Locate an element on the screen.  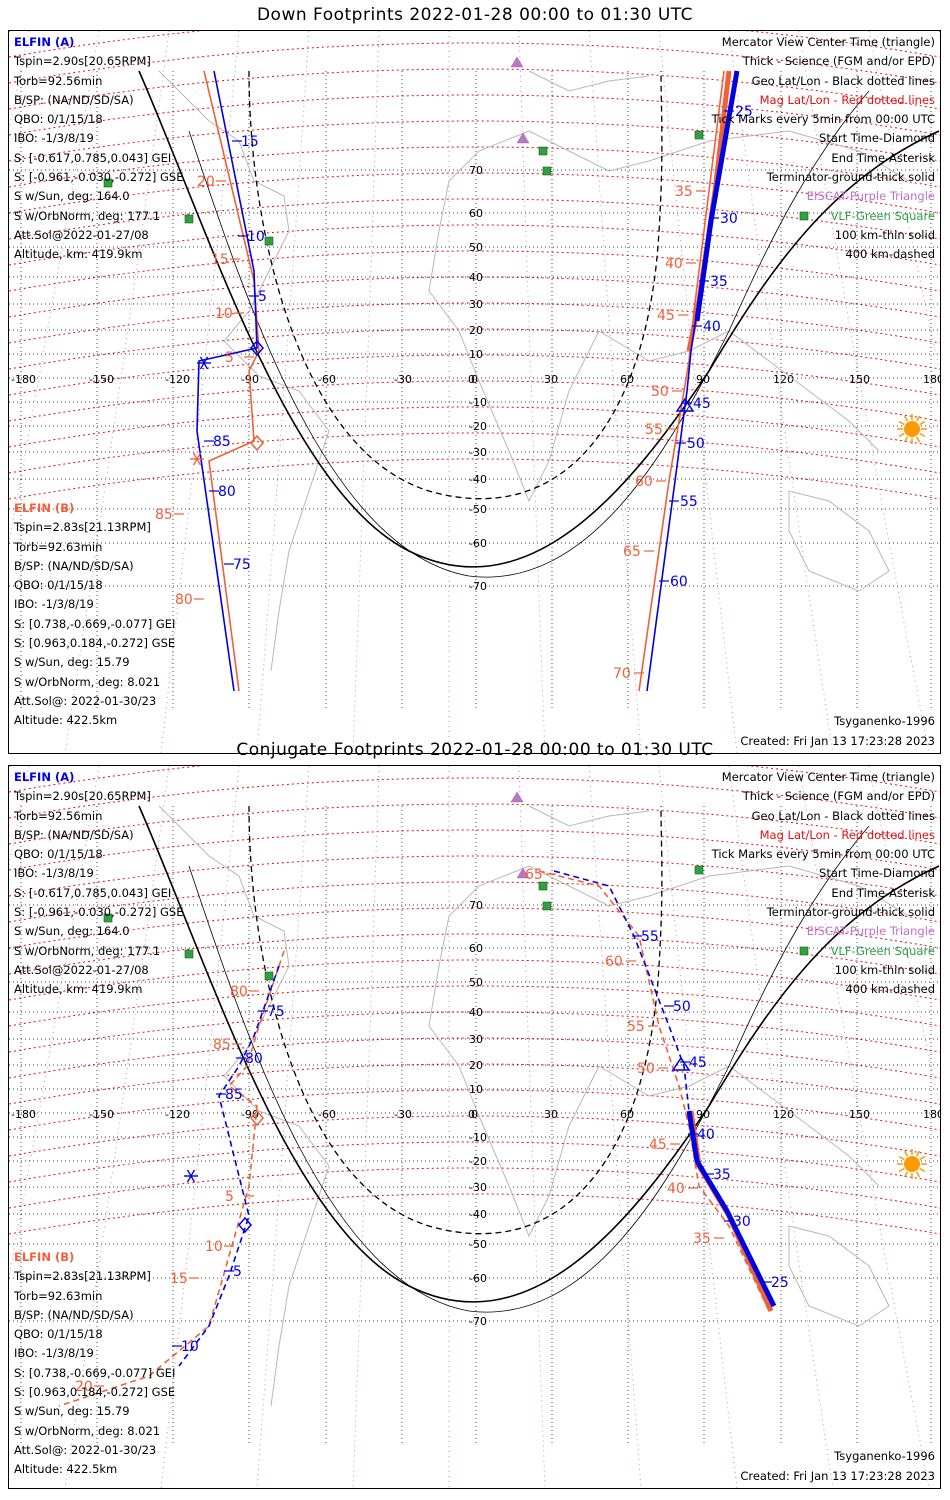
track-tick-label: 60 is located at coordinates (644, 482).